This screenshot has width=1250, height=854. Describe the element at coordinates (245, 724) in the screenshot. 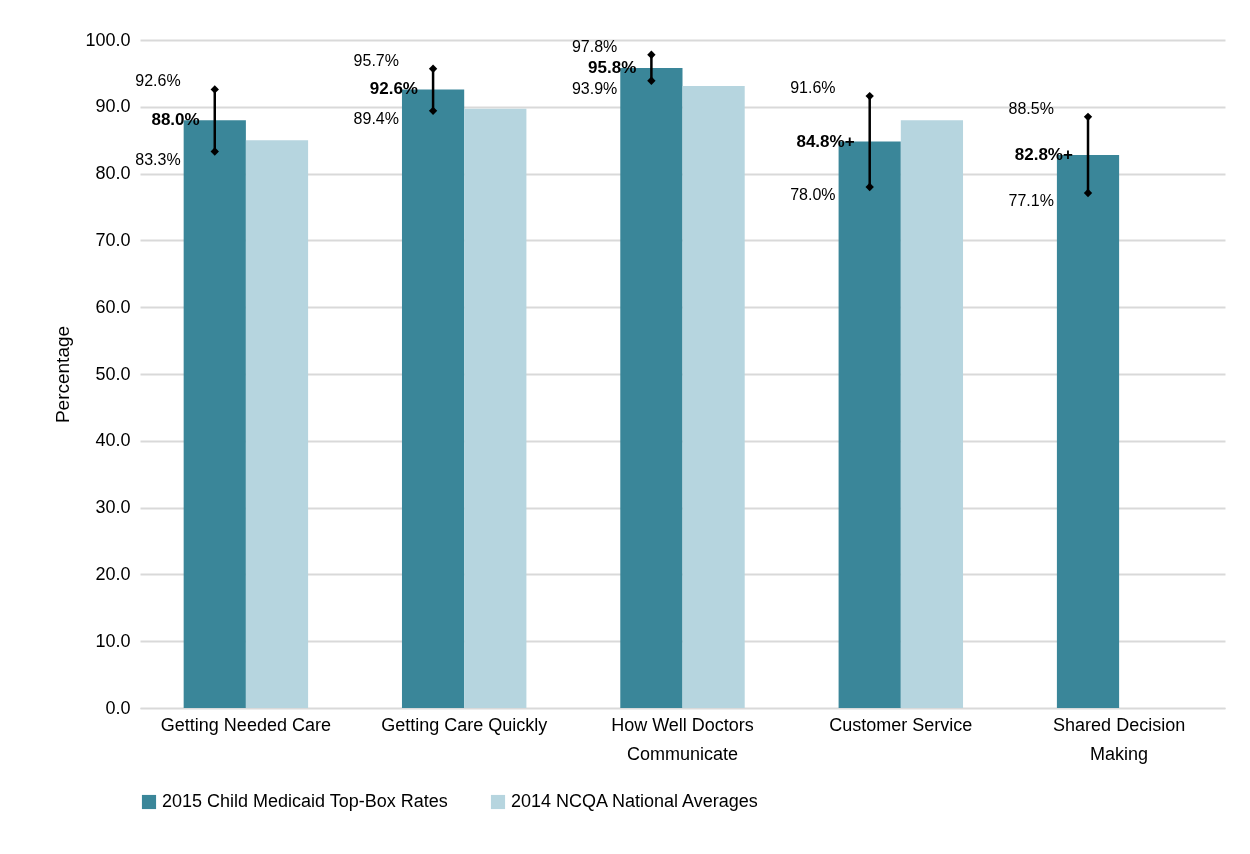

I see `x-tick-label: Getting Needed Care` at that location.